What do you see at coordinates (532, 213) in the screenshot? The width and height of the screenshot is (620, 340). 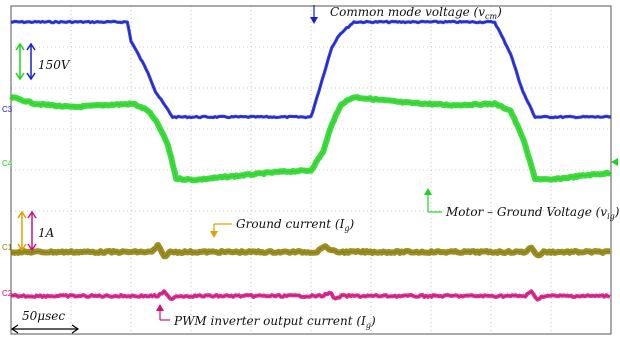 I see `motor-ground-annotation: Motor – Ground Voltage (vig)` at bounding box center [532, 213].